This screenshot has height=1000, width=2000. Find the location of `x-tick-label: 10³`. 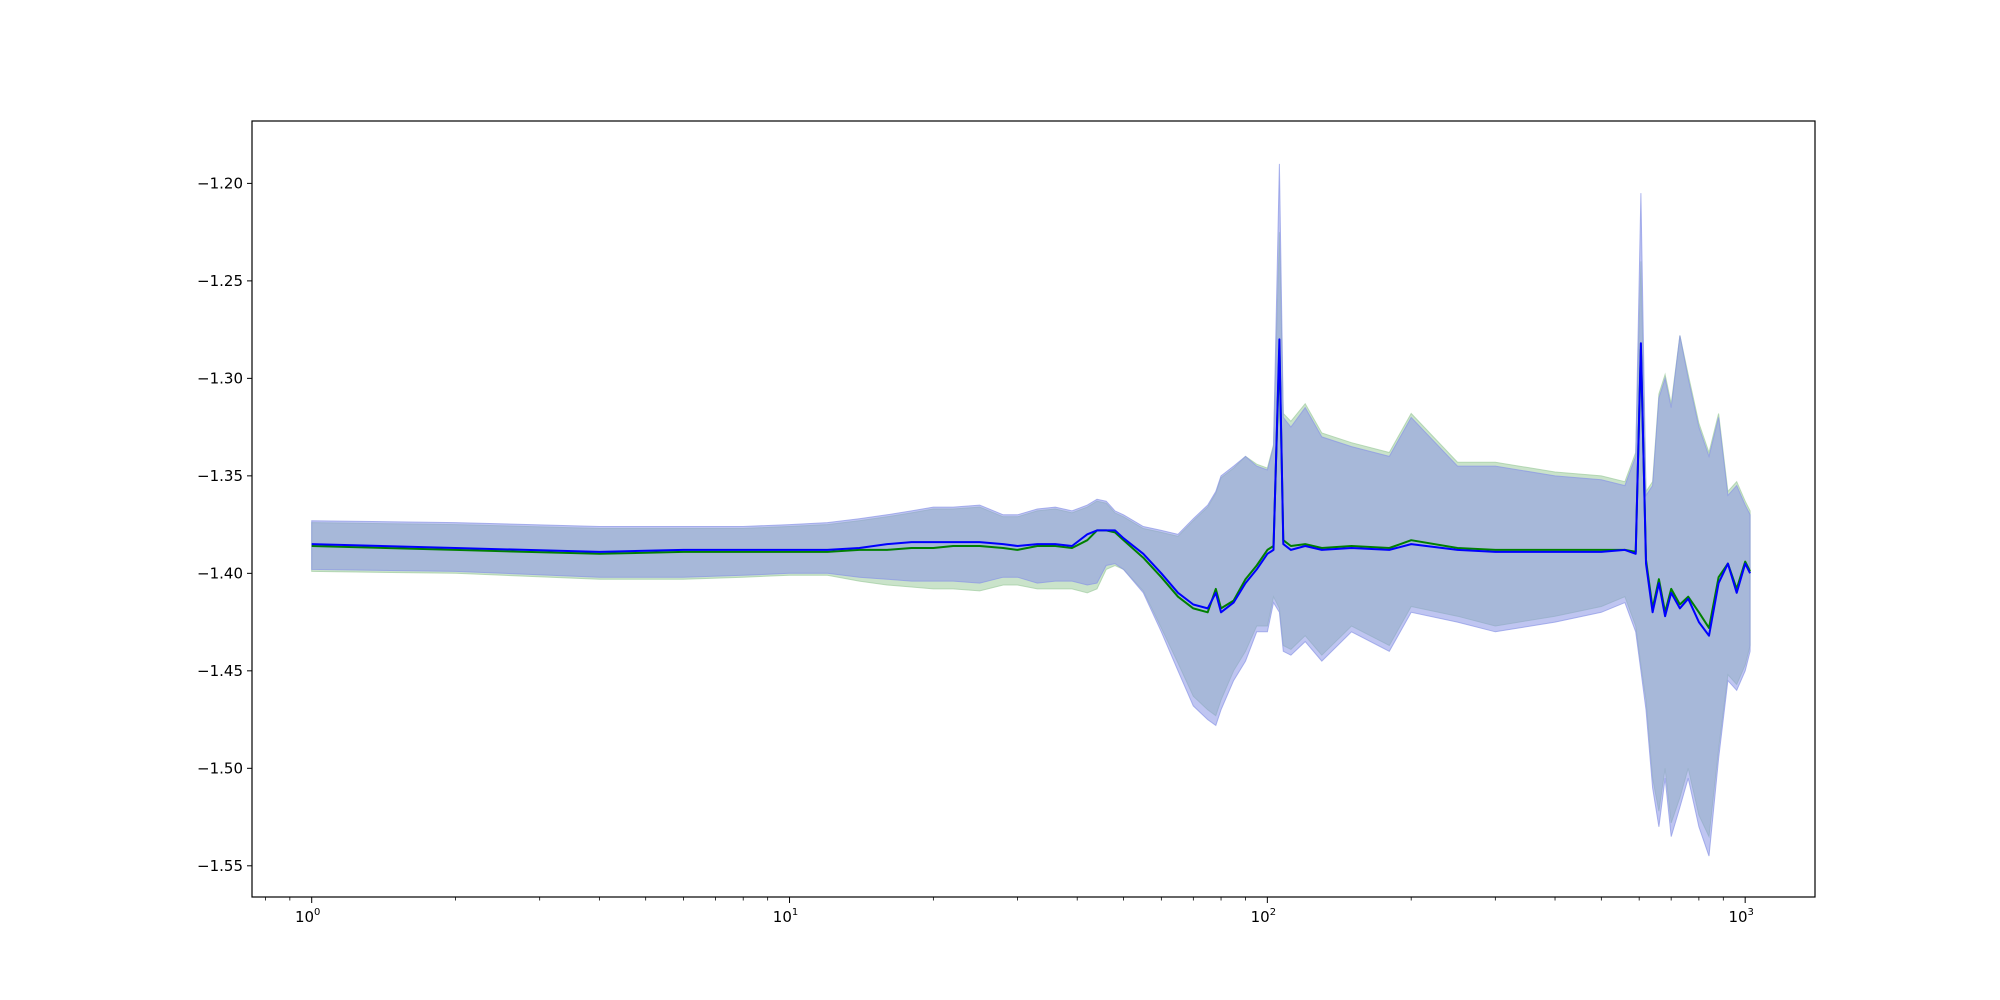

x-tick-label: 10³ is located at coordinates (1740, 916).